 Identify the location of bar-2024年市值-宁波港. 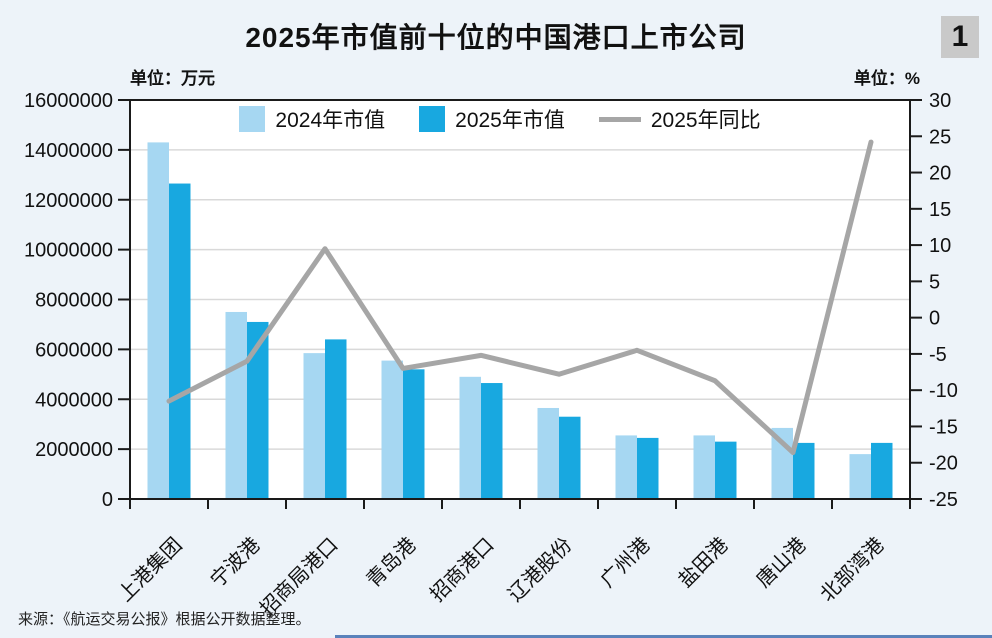
(236, 405).